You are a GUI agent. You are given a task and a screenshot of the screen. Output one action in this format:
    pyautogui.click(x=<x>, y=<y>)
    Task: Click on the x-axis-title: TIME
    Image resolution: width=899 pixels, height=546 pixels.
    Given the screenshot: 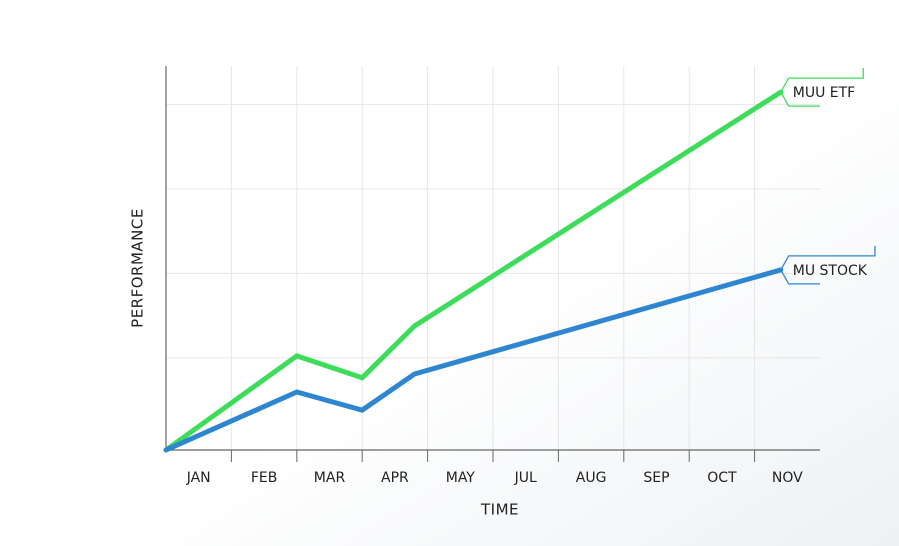 What is the action you would take?
    pyautogui.click(x=499, y=510)
    